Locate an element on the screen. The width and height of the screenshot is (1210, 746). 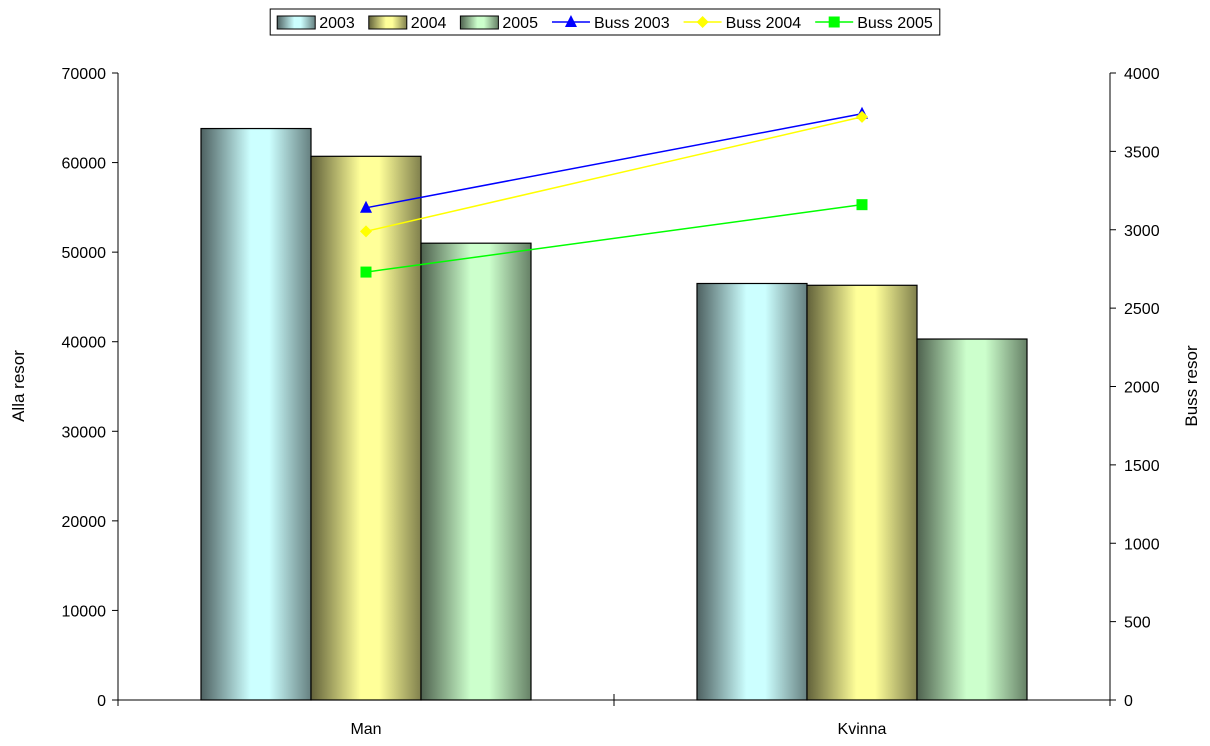
y-tick-label: 70000 is located at coordinates (84, 74).